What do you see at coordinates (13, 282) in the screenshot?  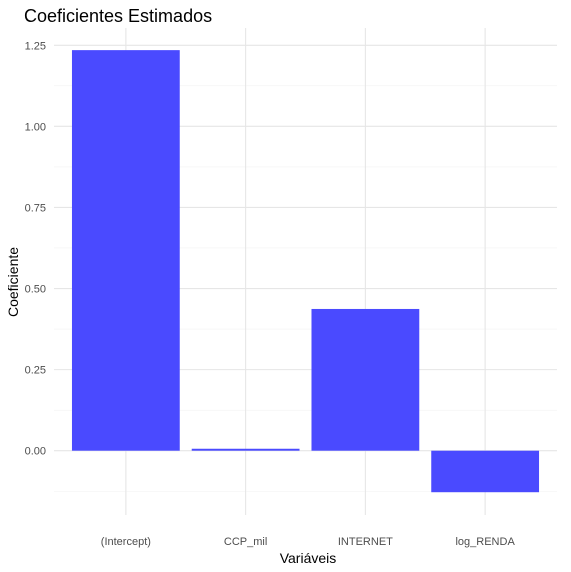 I see `y-axis-title: Coeficiente` at bounding box center [13, 282].